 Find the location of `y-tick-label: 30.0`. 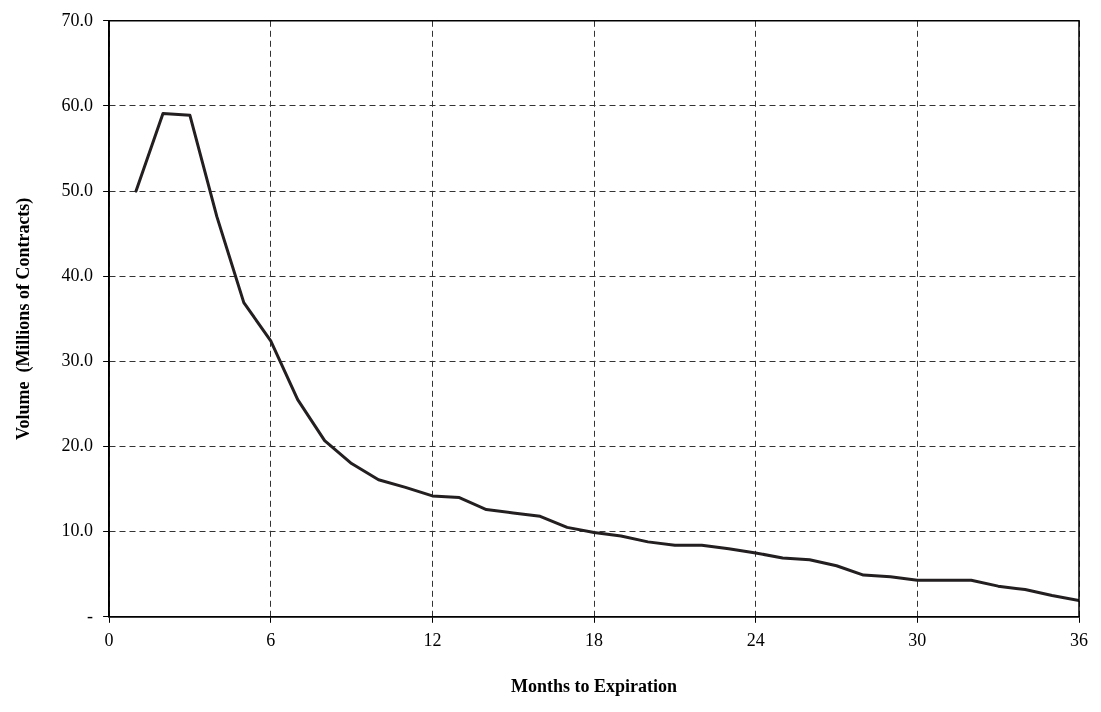

y-tick-label: 30.0 is located at coordinates (77, 360).